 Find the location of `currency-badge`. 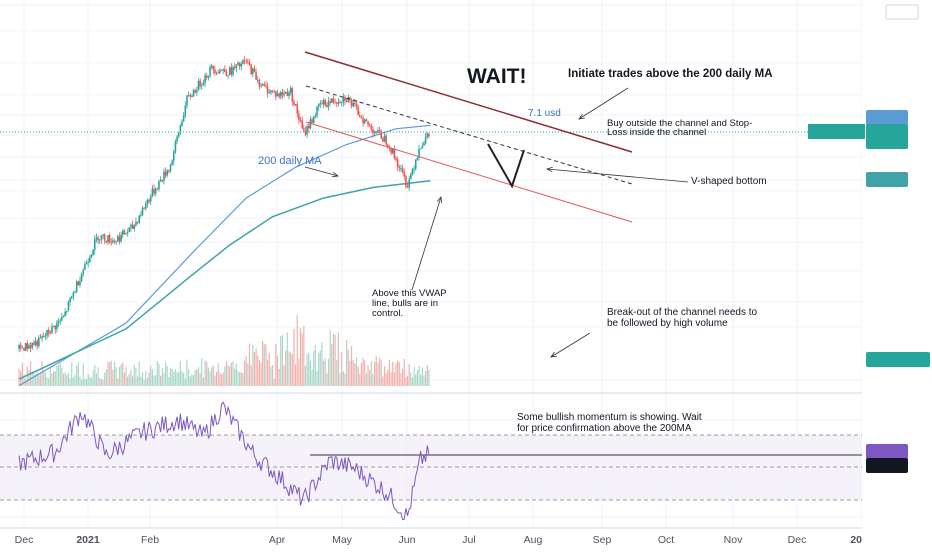

currency-badge is located at coordinates (902, 12).